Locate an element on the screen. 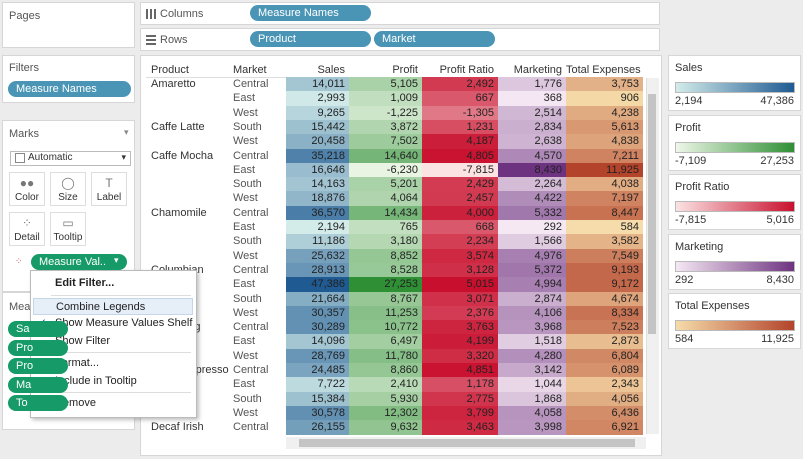  vertical-thumb is located at coordinates (652, 214).